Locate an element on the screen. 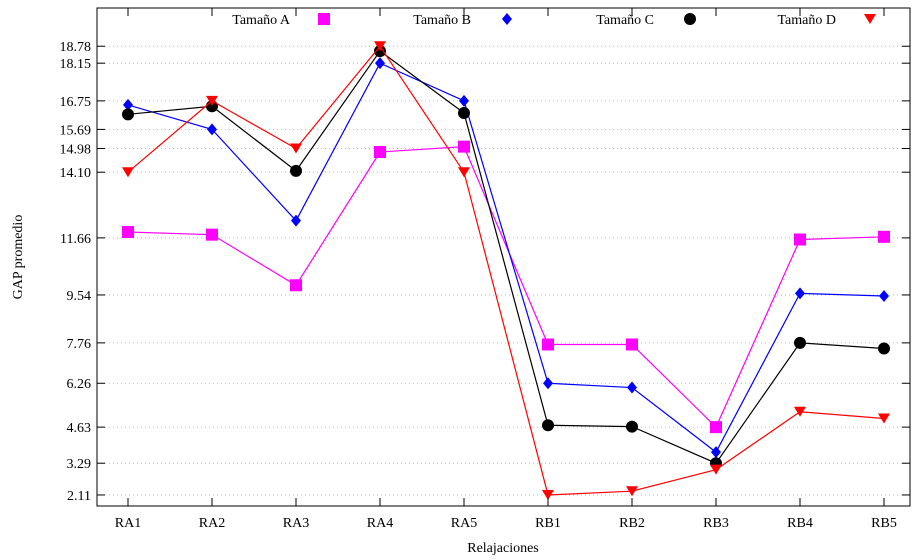  x-tick-label: RA4 is located at coordinates (380, 523).